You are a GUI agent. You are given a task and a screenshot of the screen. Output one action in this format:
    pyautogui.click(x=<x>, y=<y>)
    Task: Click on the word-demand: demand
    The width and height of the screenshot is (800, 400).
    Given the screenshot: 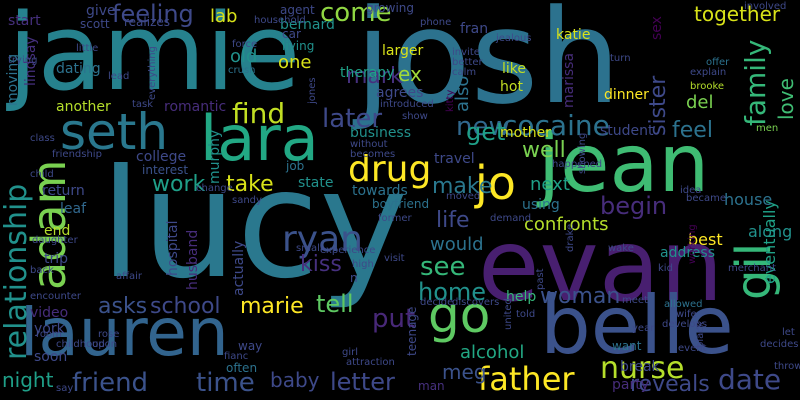 What is the action you would take?
    pyautogui.click(x=511, y=218)
    